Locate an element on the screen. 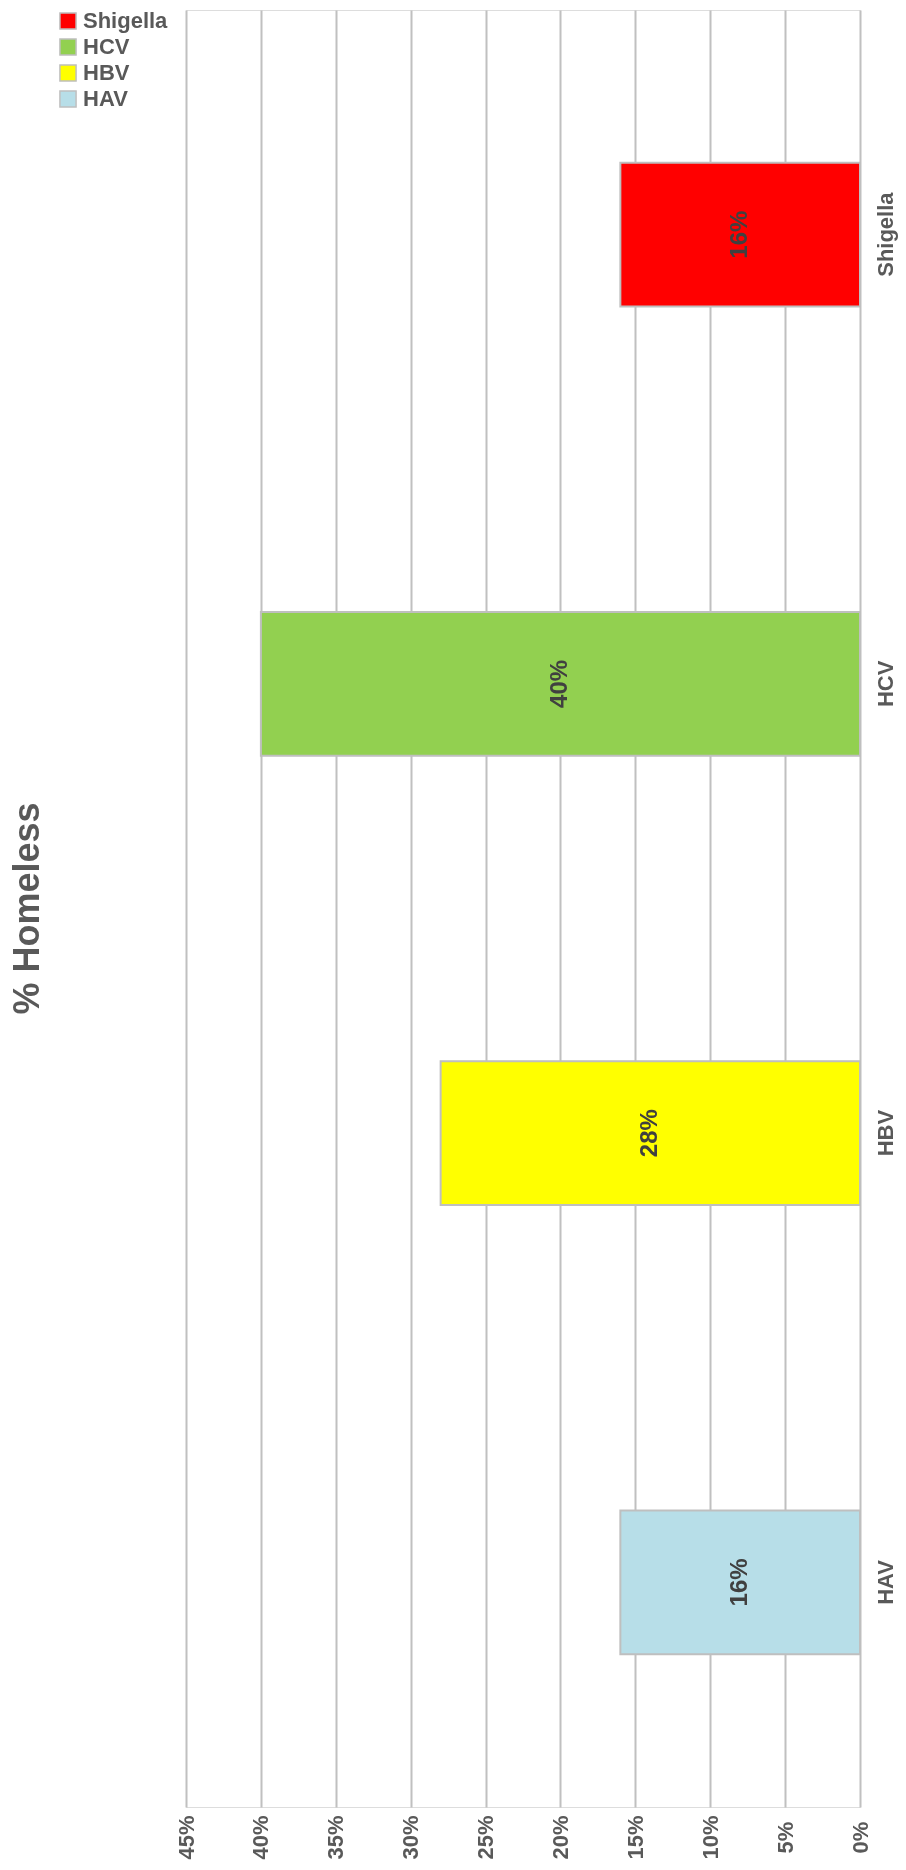  y-tick-label: HBV is located at coordinates (885, 1133).